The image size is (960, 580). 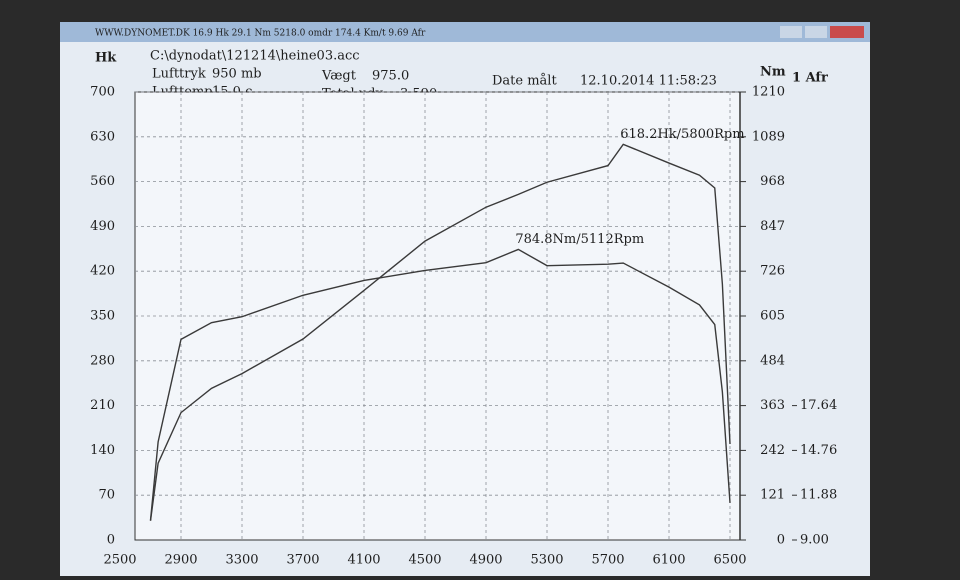 I want to click on title-bar, so click(x=465, y=32).